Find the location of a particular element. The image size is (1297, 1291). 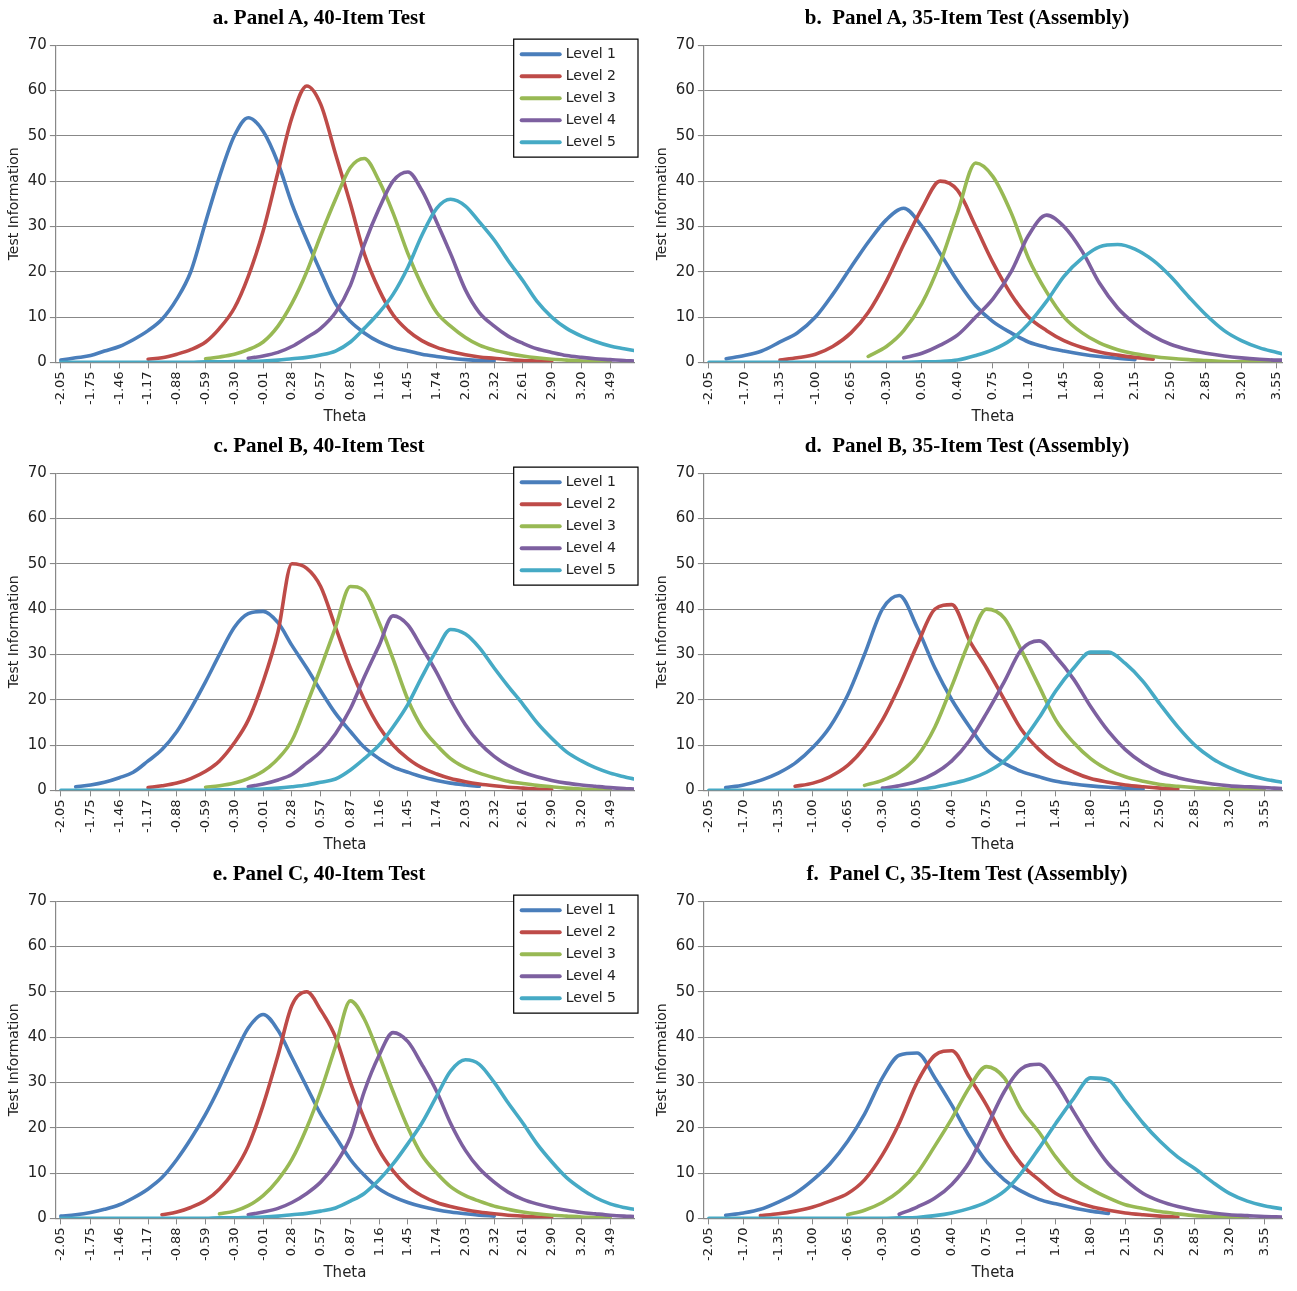

x-tick-label: 2.03 is located at coordinates (464, 386).